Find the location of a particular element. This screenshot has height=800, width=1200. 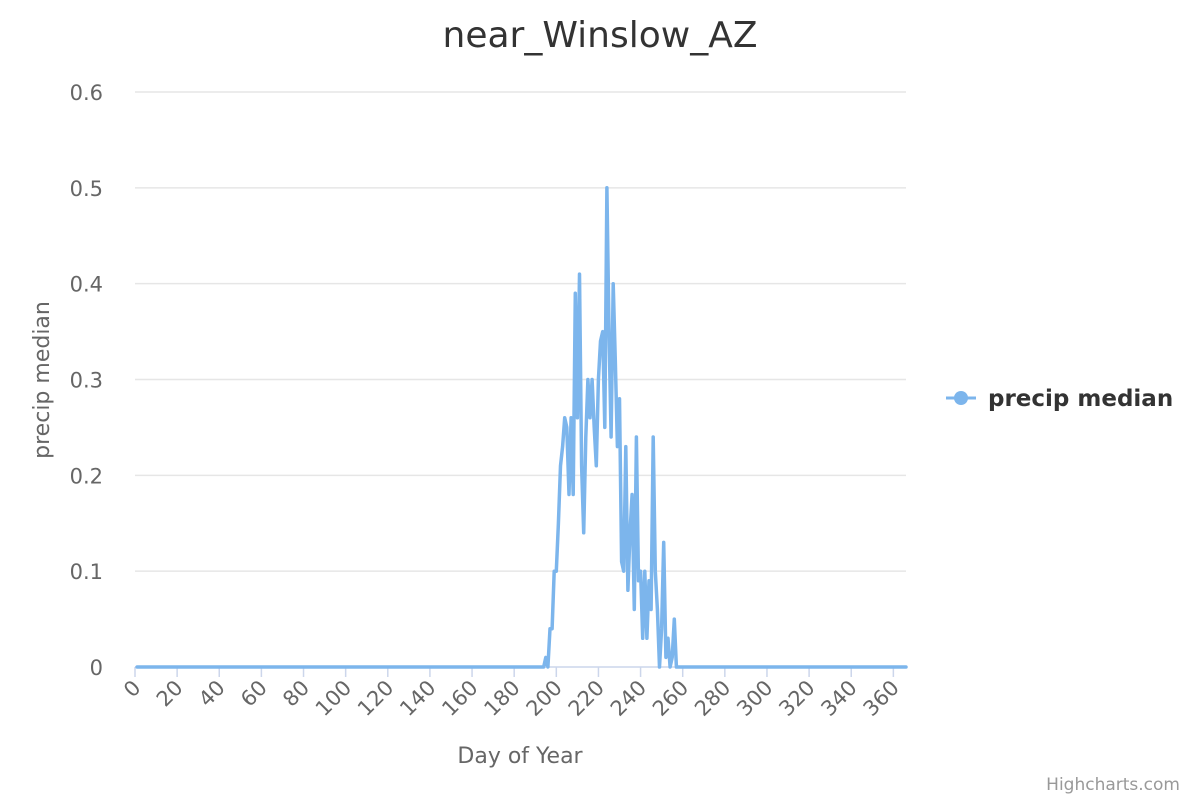

y-axis-title: precip median is located at coordinates (42, 380).